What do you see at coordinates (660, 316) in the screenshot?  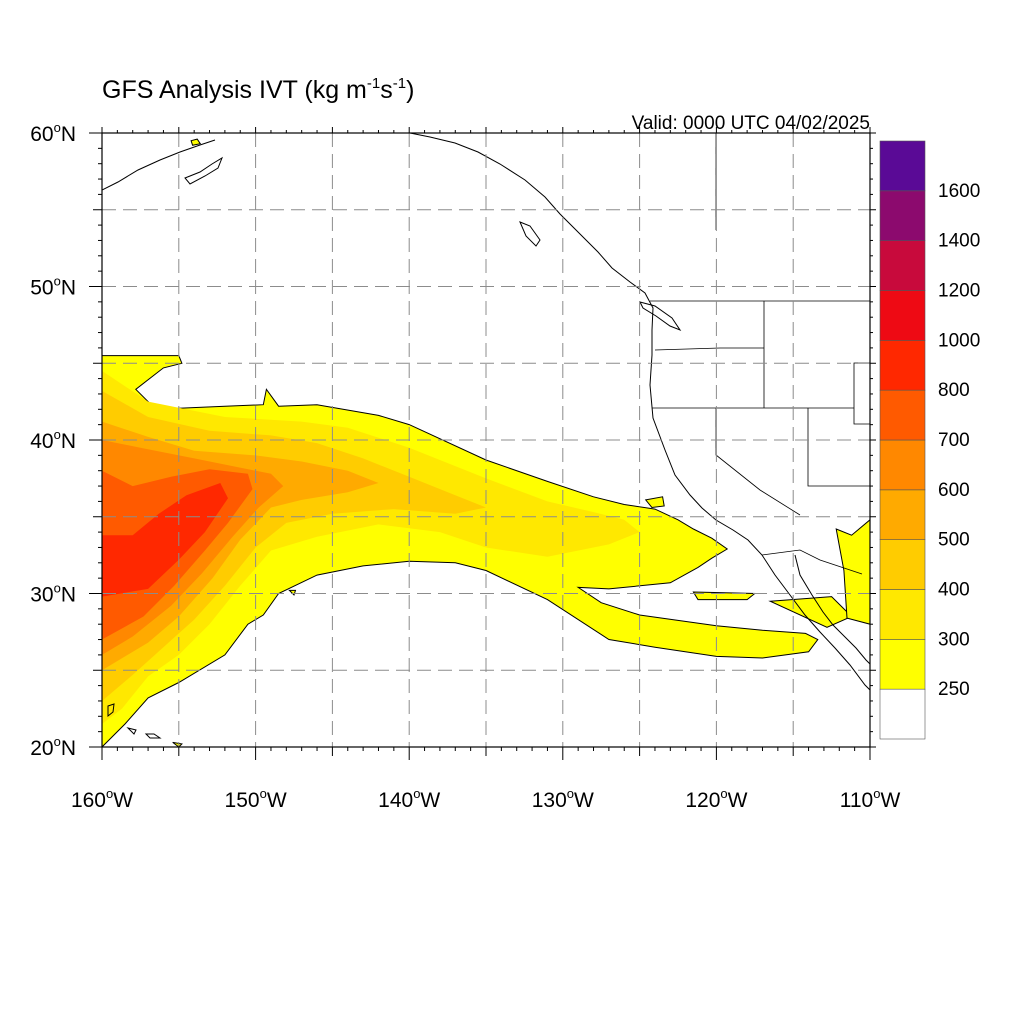 I see `vancouver-island` at bounding box center [660, 316].